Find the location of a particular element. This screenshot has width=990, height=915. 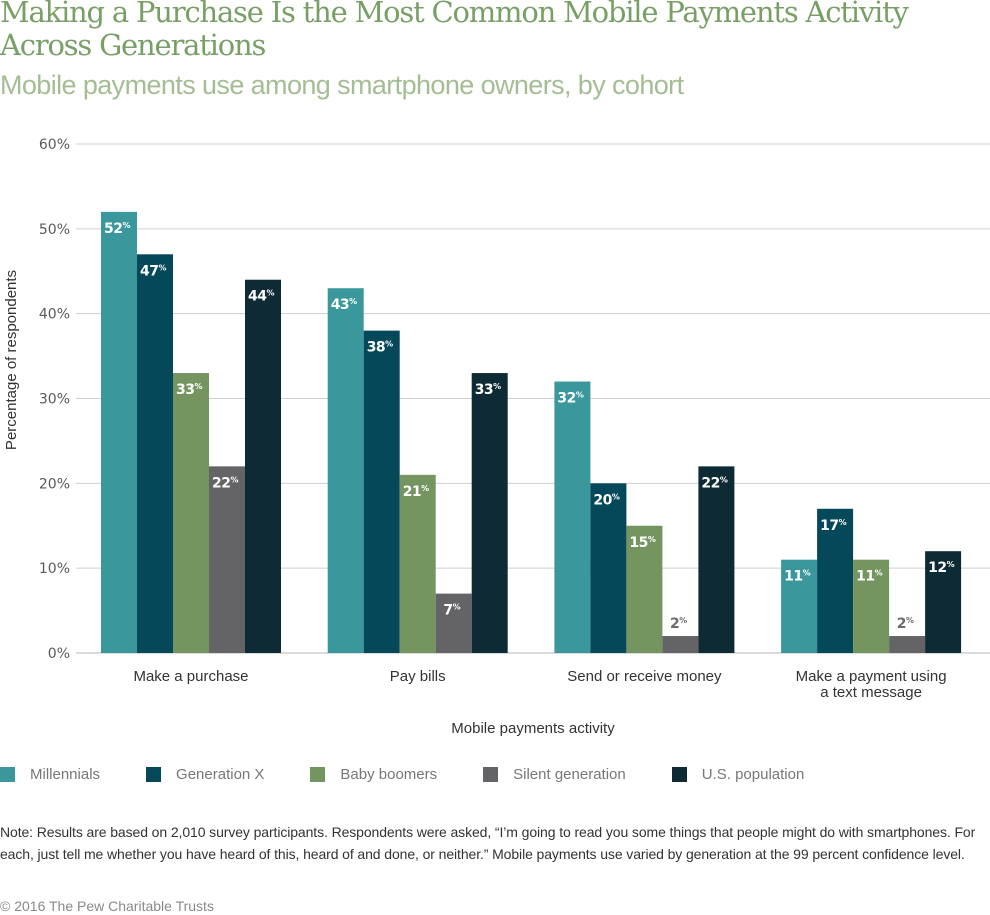

data-label: 52% is located at coordinates (117, 229).